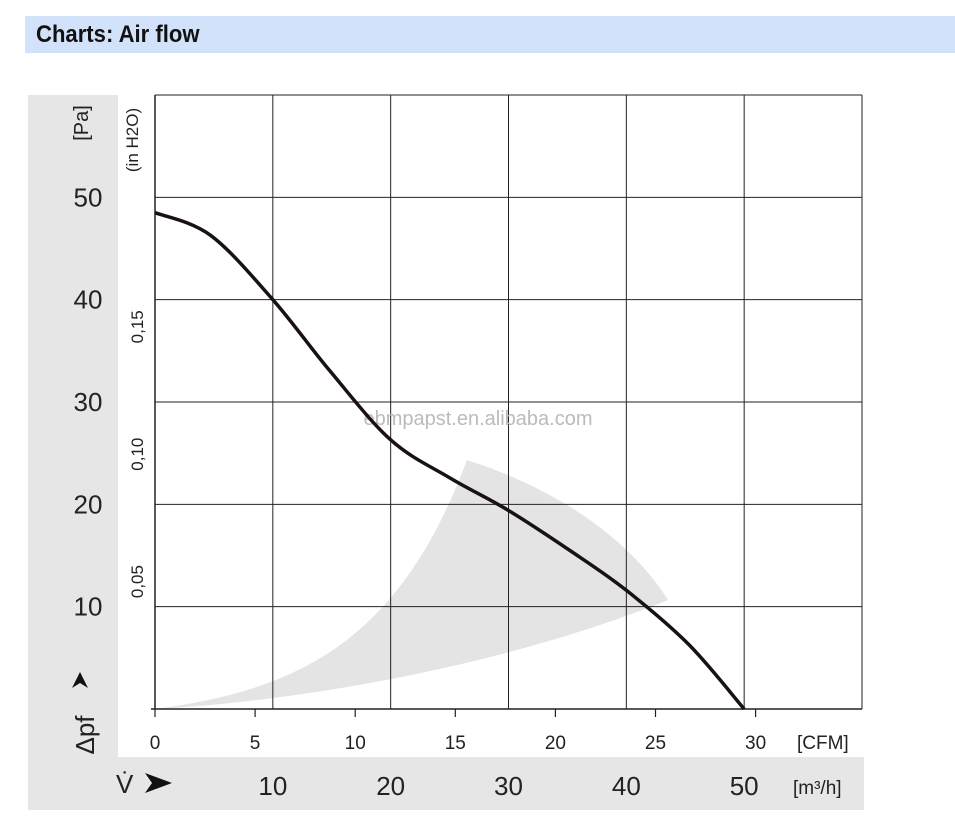 The width and height of the screenshot is (955, 835). What do you see at coordinates (88, 607) in the screenshot?
I see `y-tick-label: 10` at bounding box center [88, 607].